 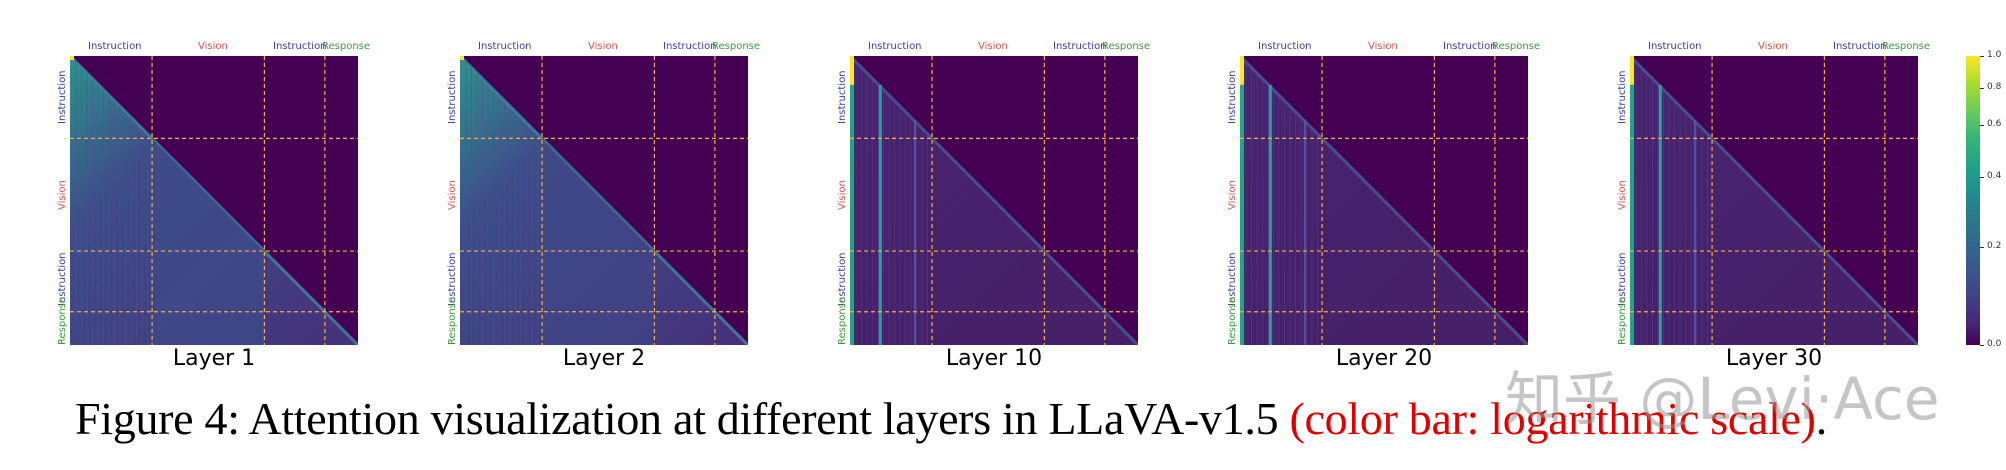 I want to click on colorbar, so click(x=1973, y=200).